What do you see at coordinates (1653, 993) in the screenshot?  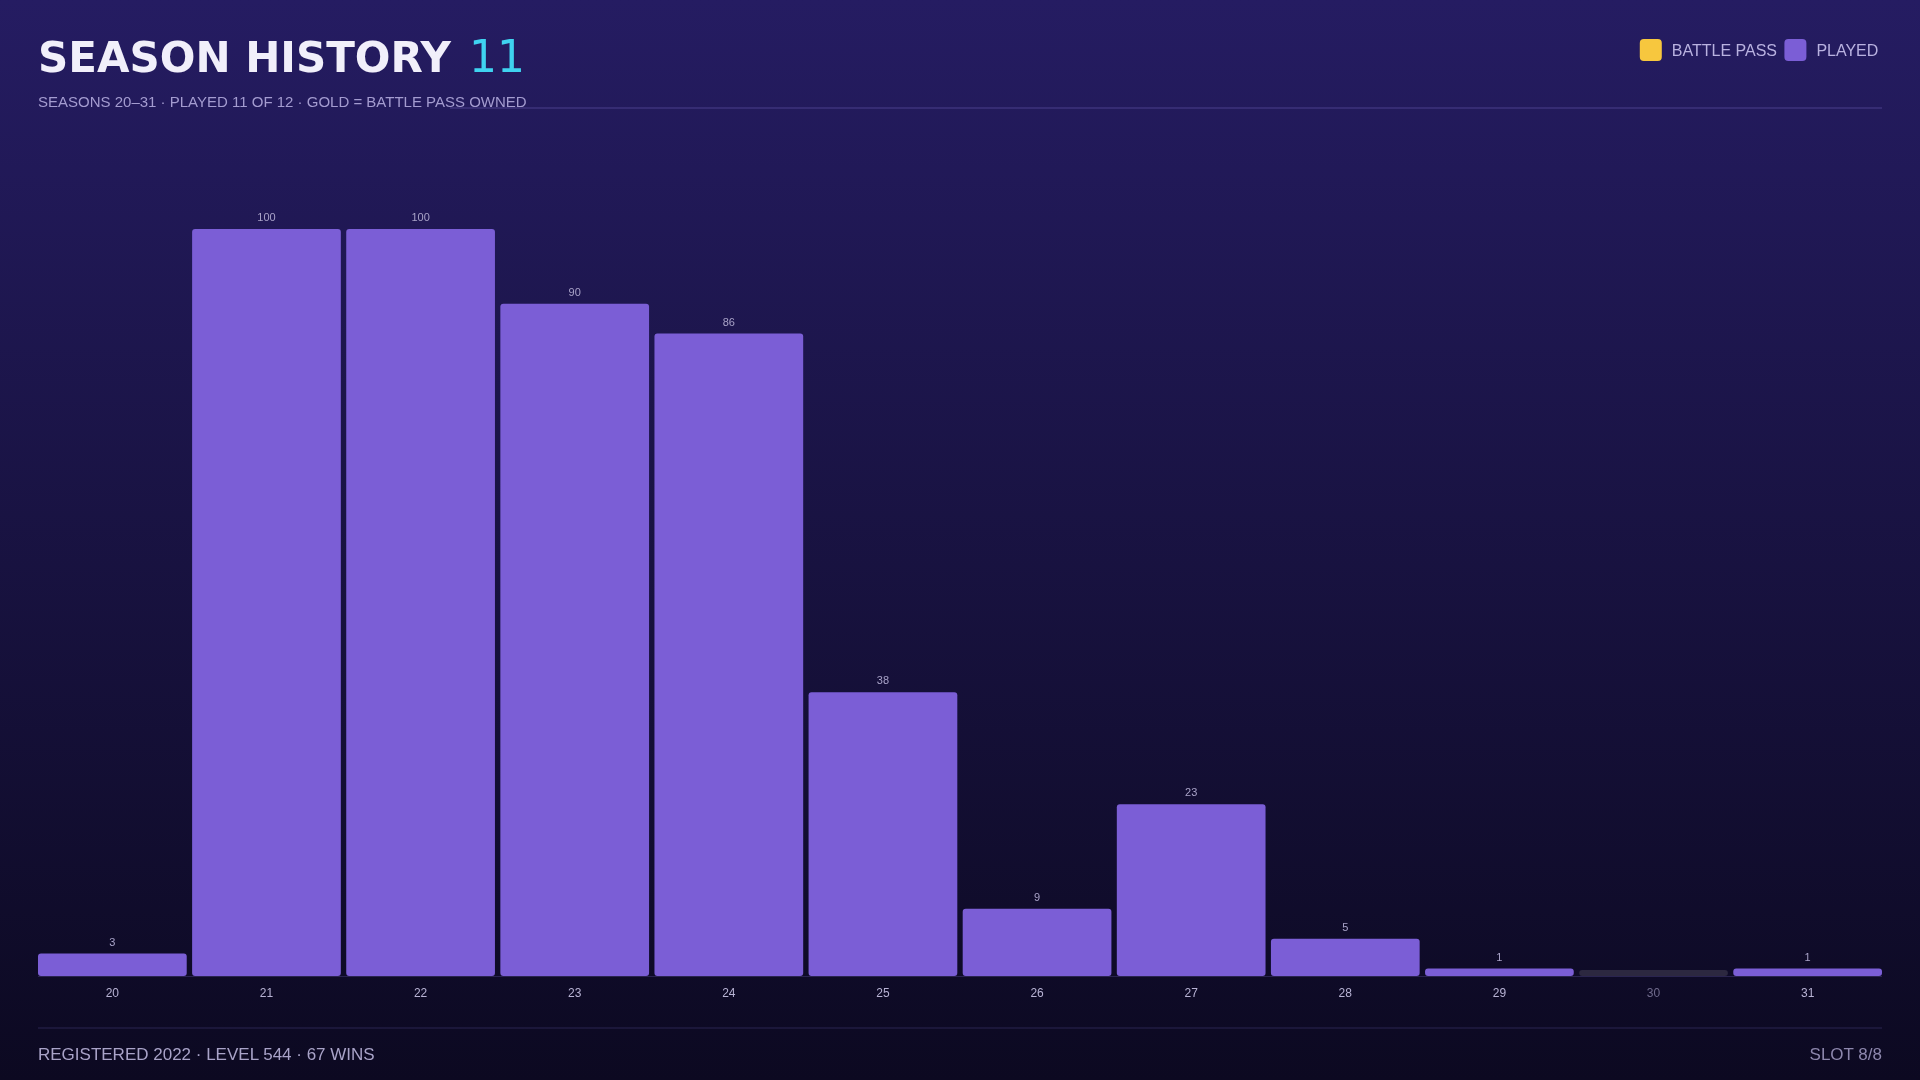 I see `x-tick-label: 30` at bounding box center [1653, 993].